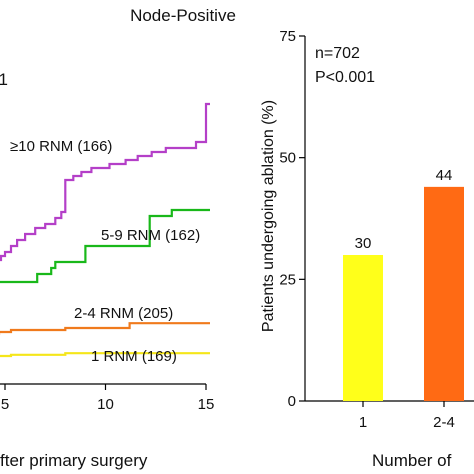  I want to click on line-chart-x-label: fter primary surgery, so click(74, 460).